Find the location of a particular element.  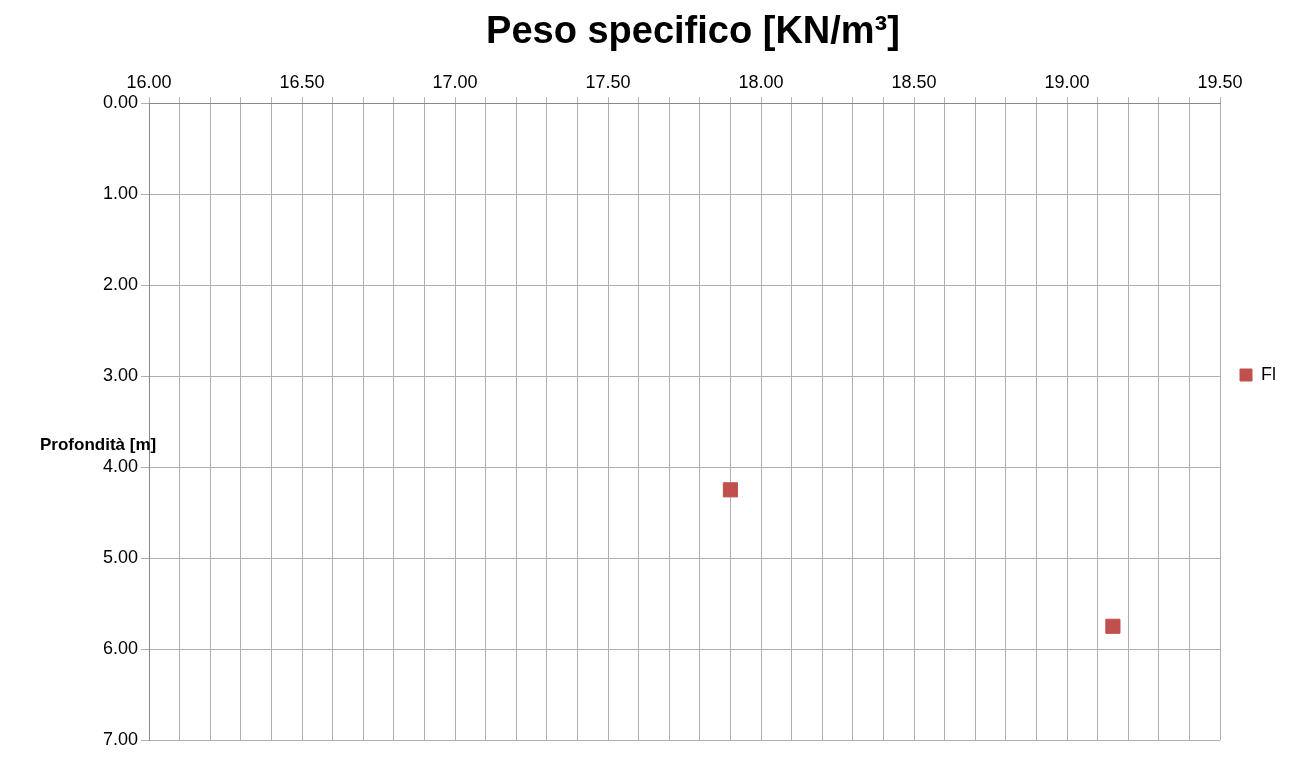

y-axis-title: Profondità [m] is located at coordinates (98, 445).